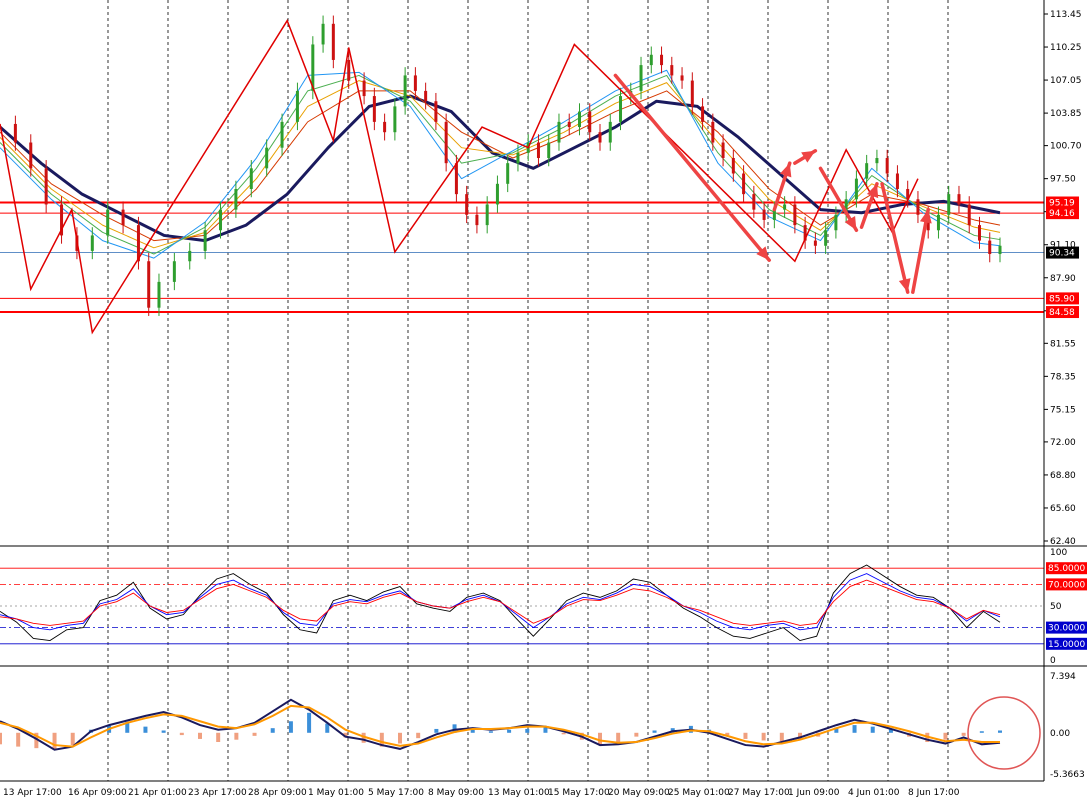  What do you see at coordinates (1004, 733) in the screenshot?
I see `highlight-circle` at bounding box center [1004, 733].